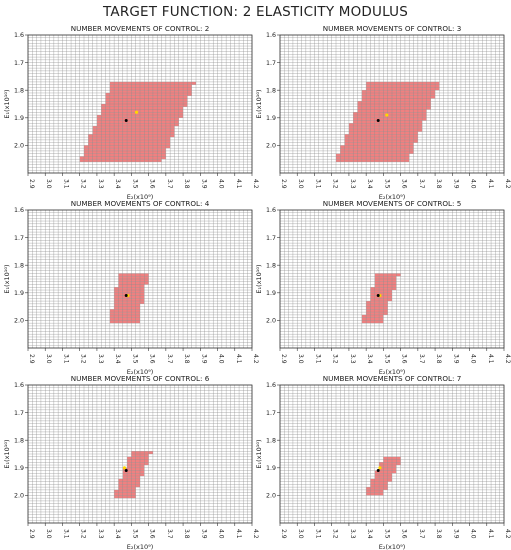  What do you see at coordinates (392, 279) in the screenshot?
I see `grid` at bounding box center [392, 279].